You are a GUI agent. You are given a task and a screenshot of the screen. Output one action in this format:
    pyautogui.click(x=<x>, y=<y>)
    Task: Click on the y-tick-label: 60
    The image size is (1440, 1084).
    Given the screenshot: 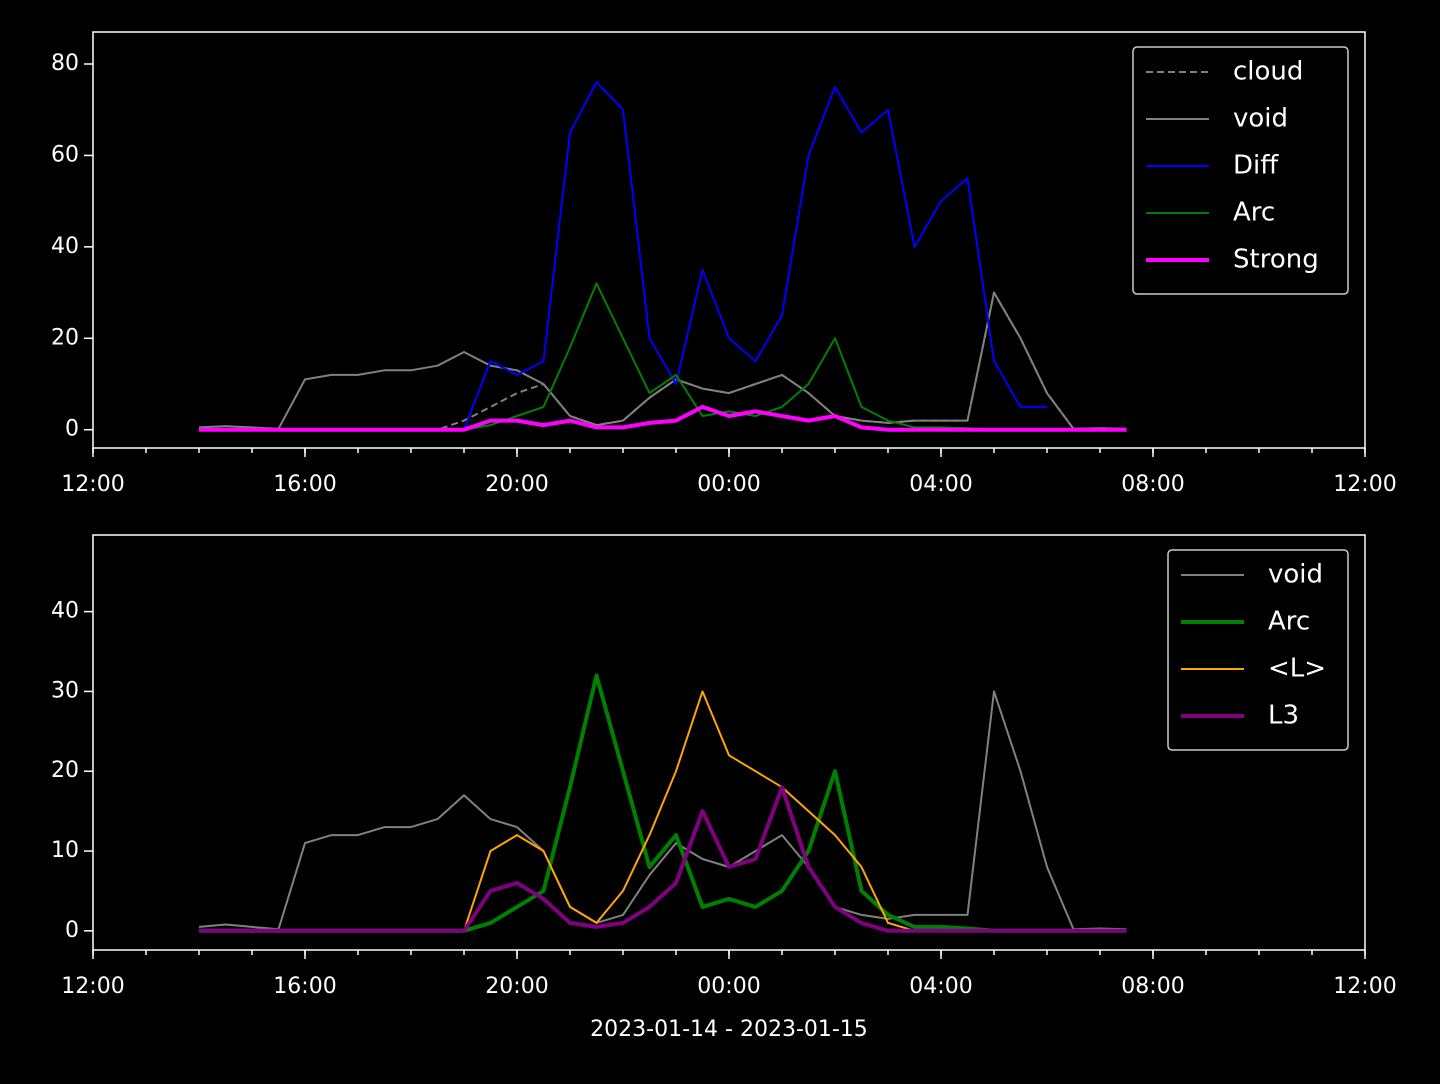 What is the action you would take?
    pyautogui.click(x=65, y=154)
    